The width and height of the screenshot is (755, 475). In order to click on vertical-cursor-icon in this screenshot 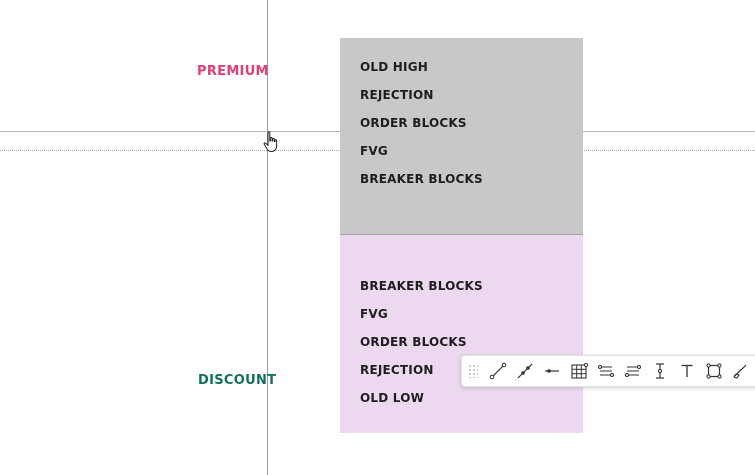, I will do `click(659, 371)`.